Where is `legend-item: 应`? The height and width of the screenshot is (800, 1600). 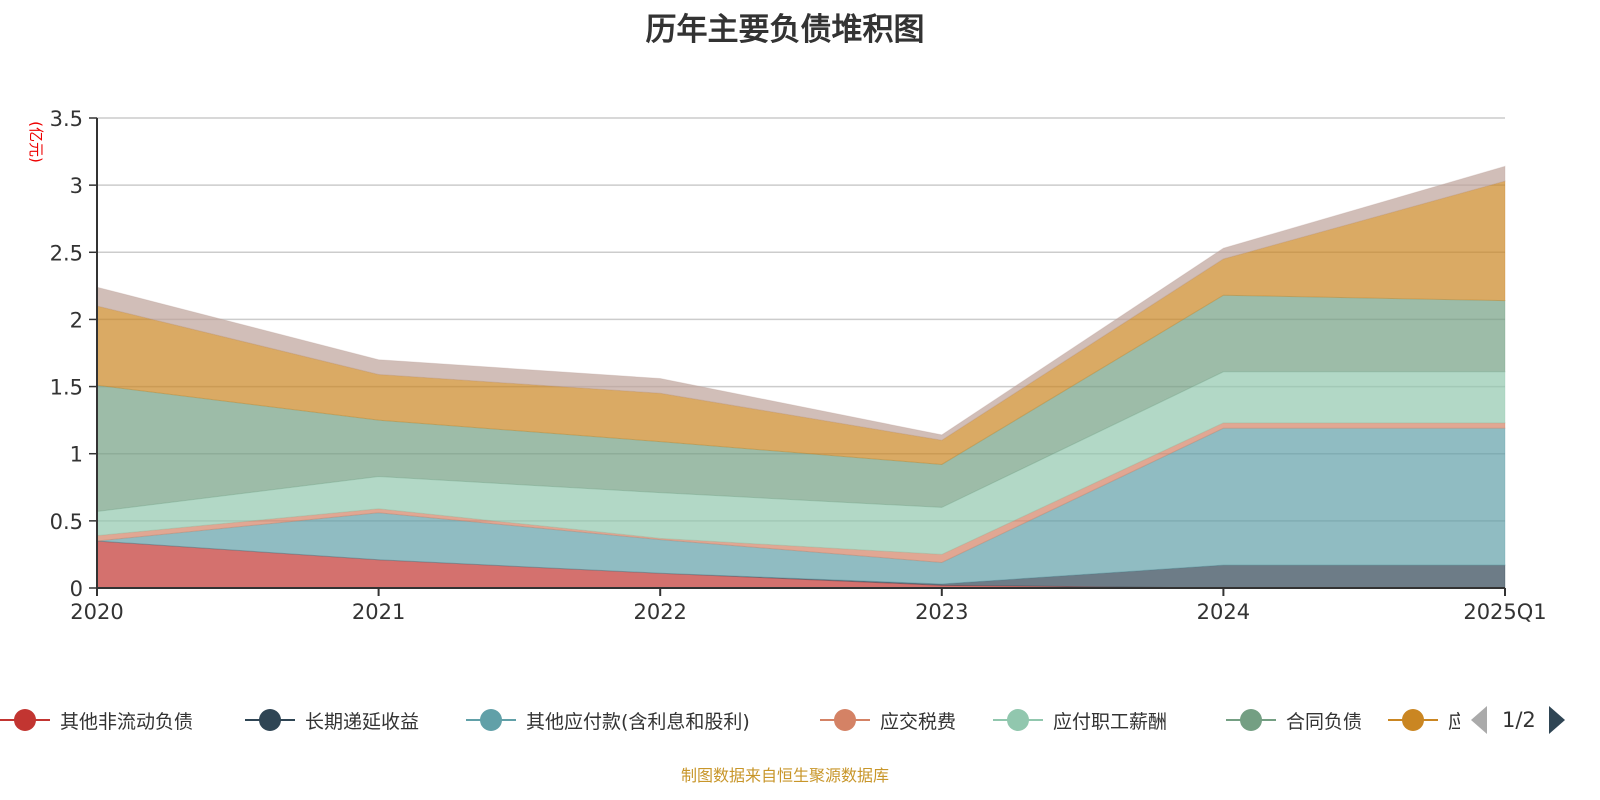
legend-item: 应 is located at coordinates (1424, 720).